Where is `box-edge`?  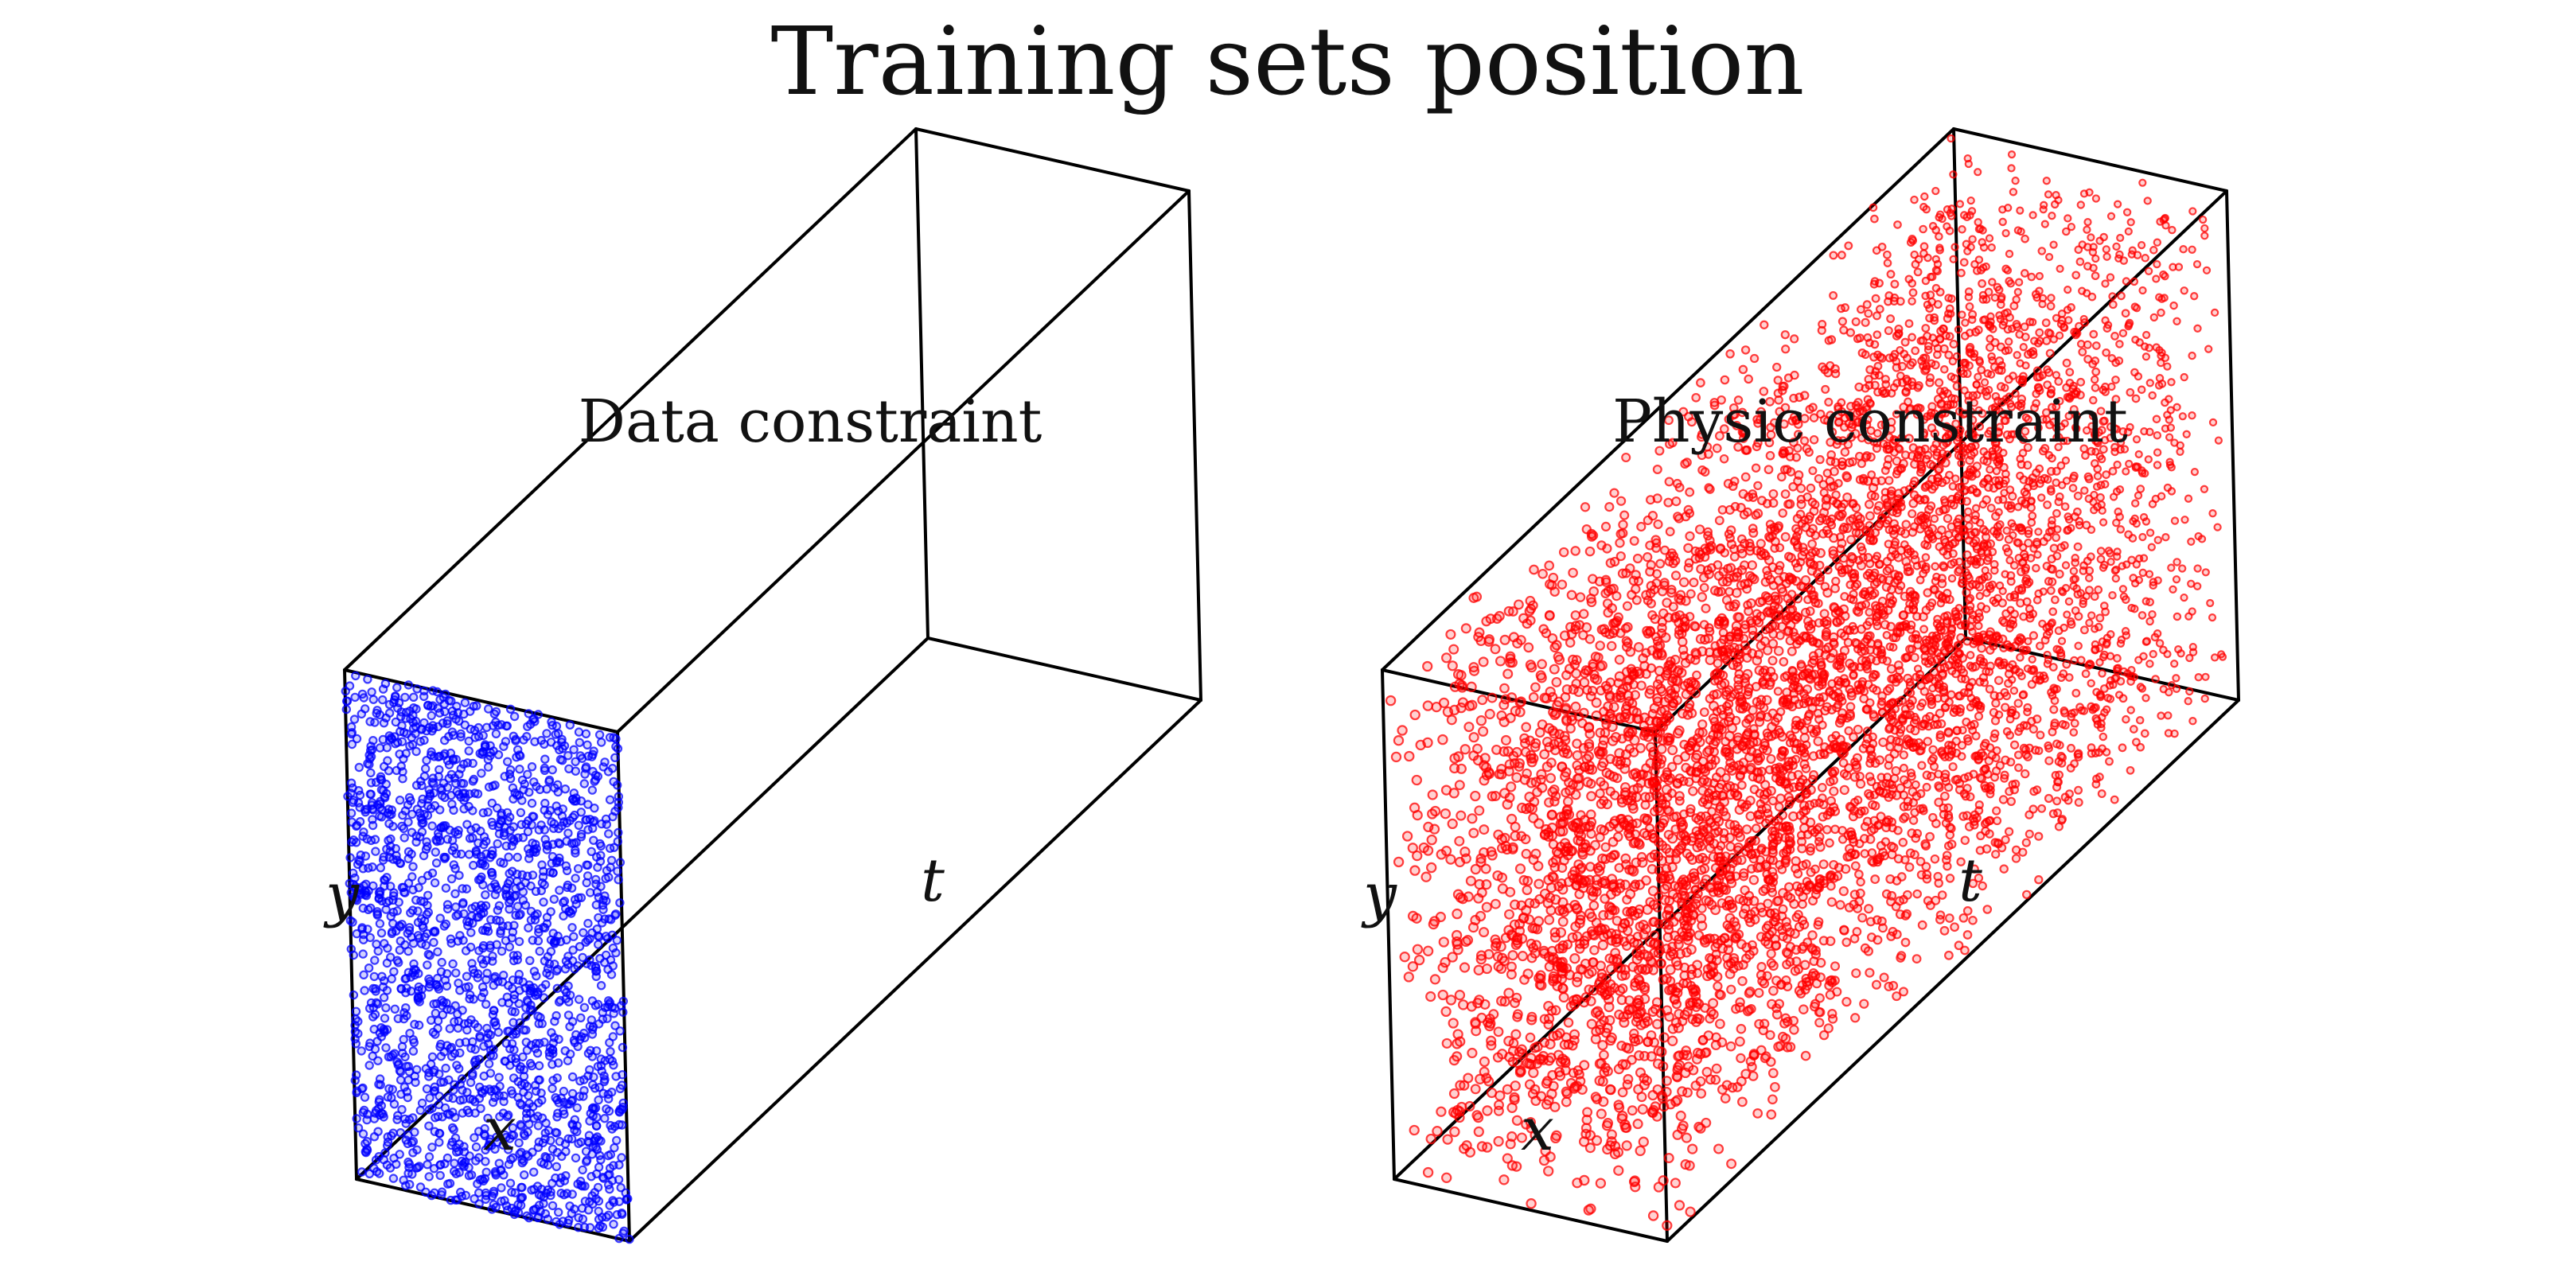
box-edge is located at coordinates (2090, 160).